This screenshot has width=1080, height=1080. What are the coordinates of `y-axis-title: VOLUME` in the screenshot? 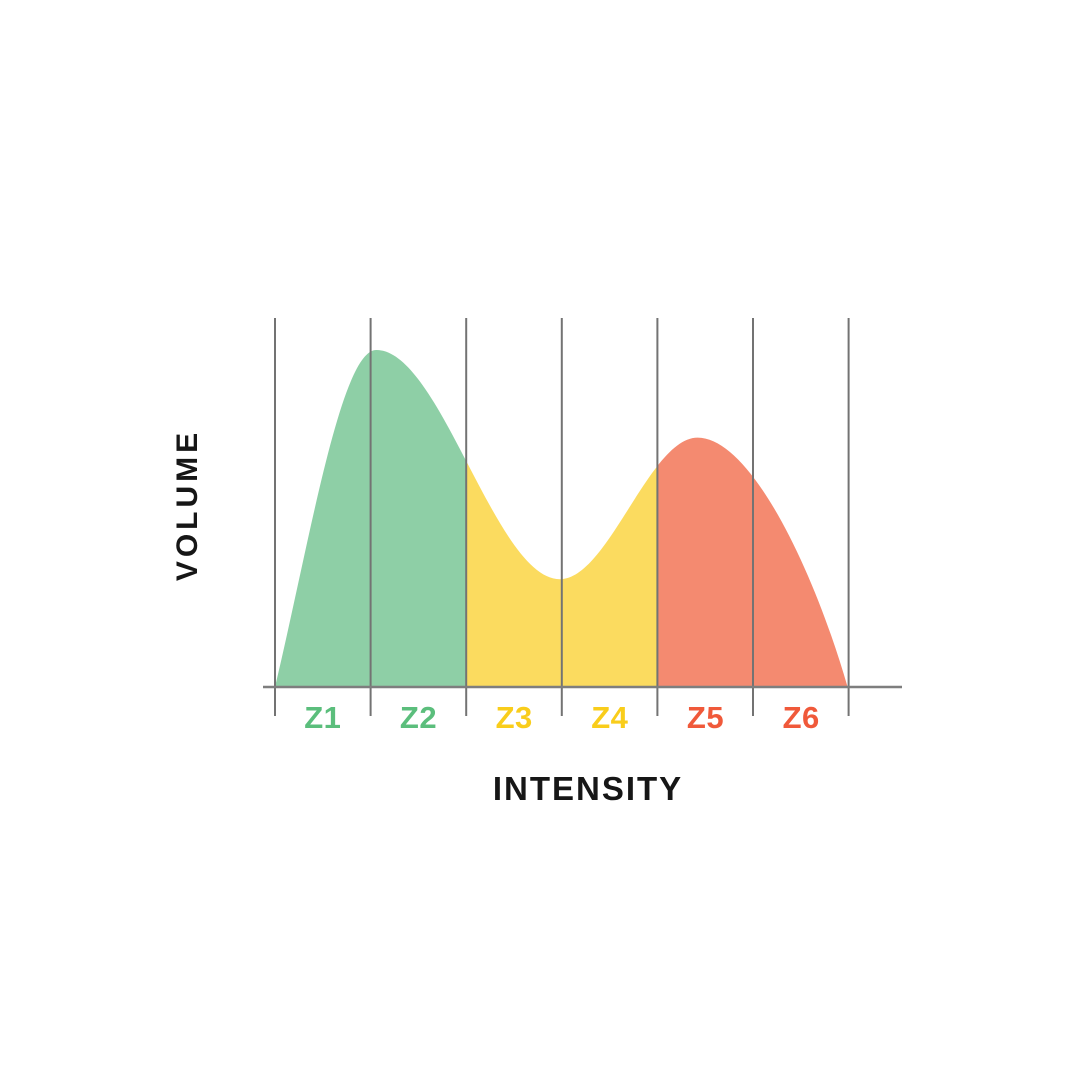 It's located at (187, 505).